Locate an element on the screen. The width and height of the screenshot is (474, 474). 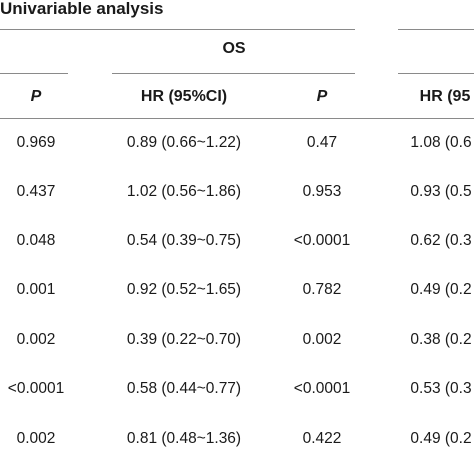
table-cell: 0.38 (0.2 is located at coordinates (441, 339).